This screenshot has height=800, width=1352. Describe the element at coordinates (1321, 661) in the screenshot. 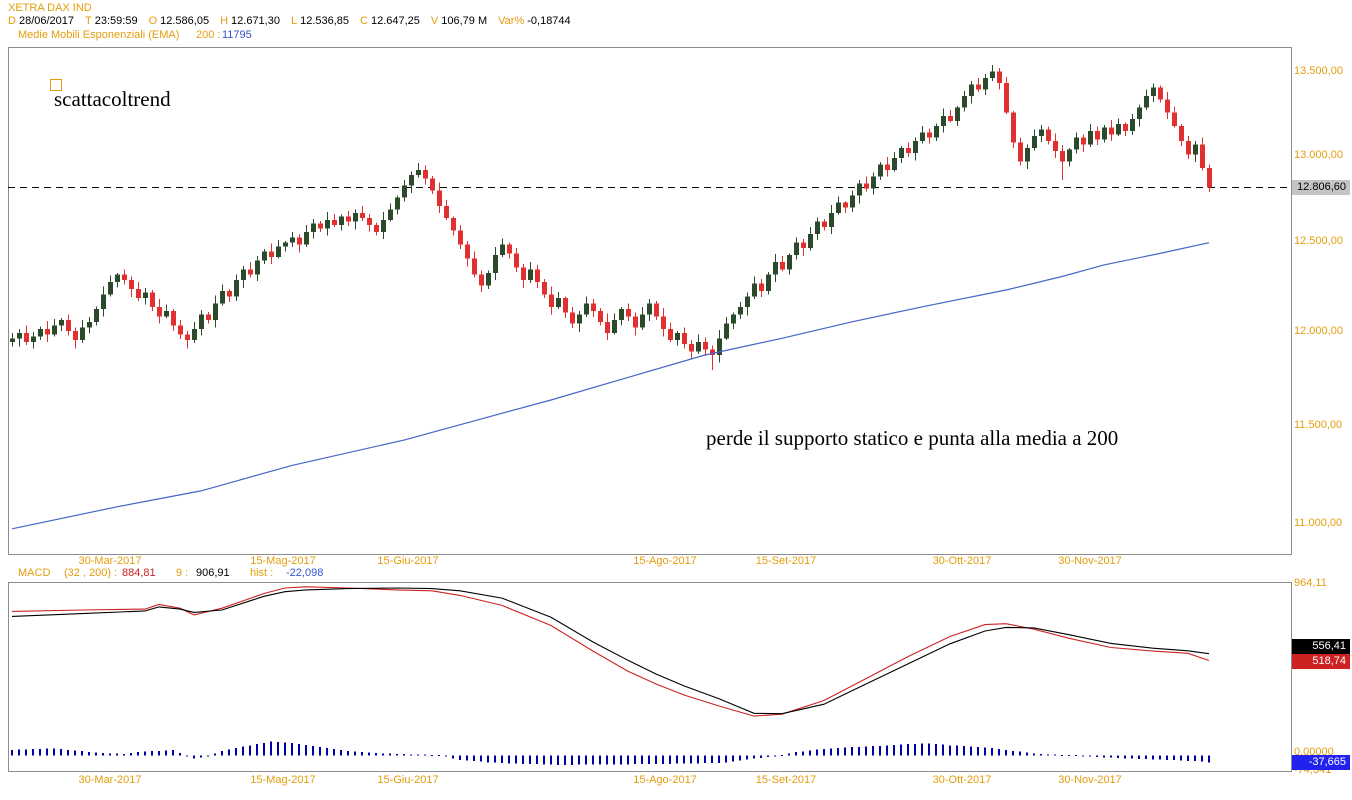

I see `macd-line-value-box: 518,74` at that location.